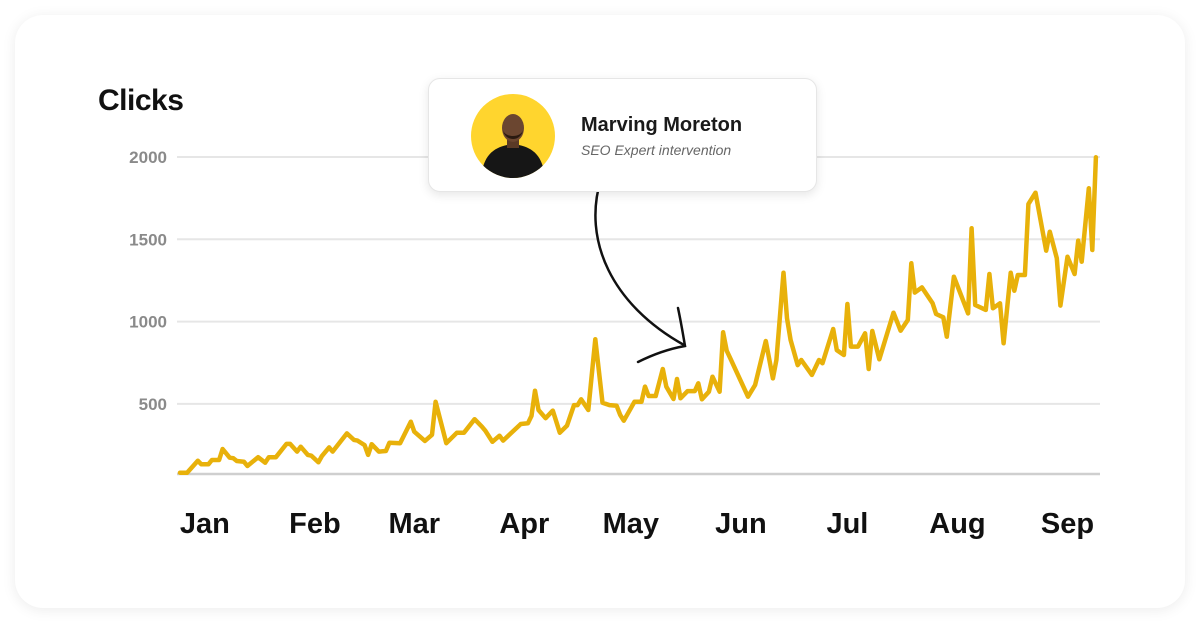  I want to click on y-axis-title: Clicks, so click(141, 100).